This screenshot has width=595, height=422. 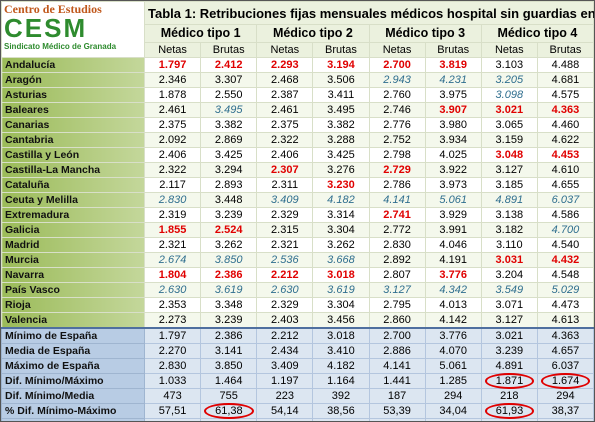 What do you see at coordinates (229, 140) in the screenshot?
I see `cell: 2.869` at bounding box center [229, 140].